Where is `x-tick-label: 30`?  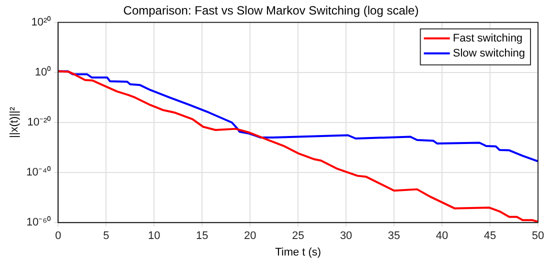
x-tick-label: 30 is located at coordinates (346, 236).